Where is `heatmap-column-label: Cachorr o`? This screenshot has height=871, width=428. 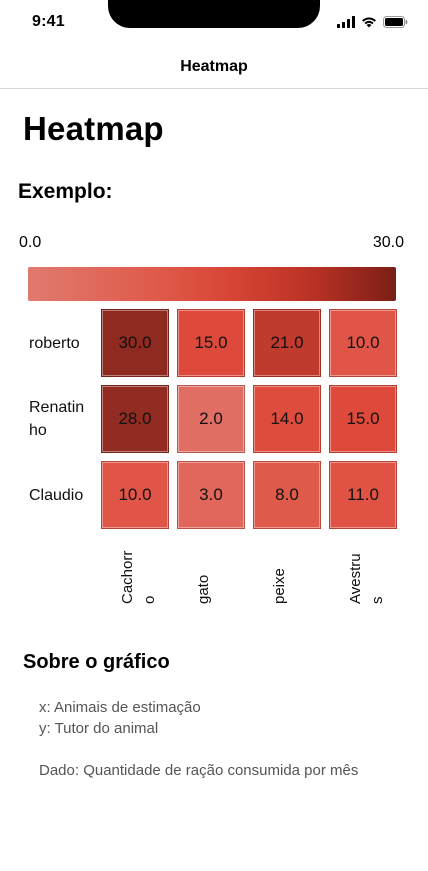 heatmap-column-label: Cachorr o is located at coordinates (134, 573).